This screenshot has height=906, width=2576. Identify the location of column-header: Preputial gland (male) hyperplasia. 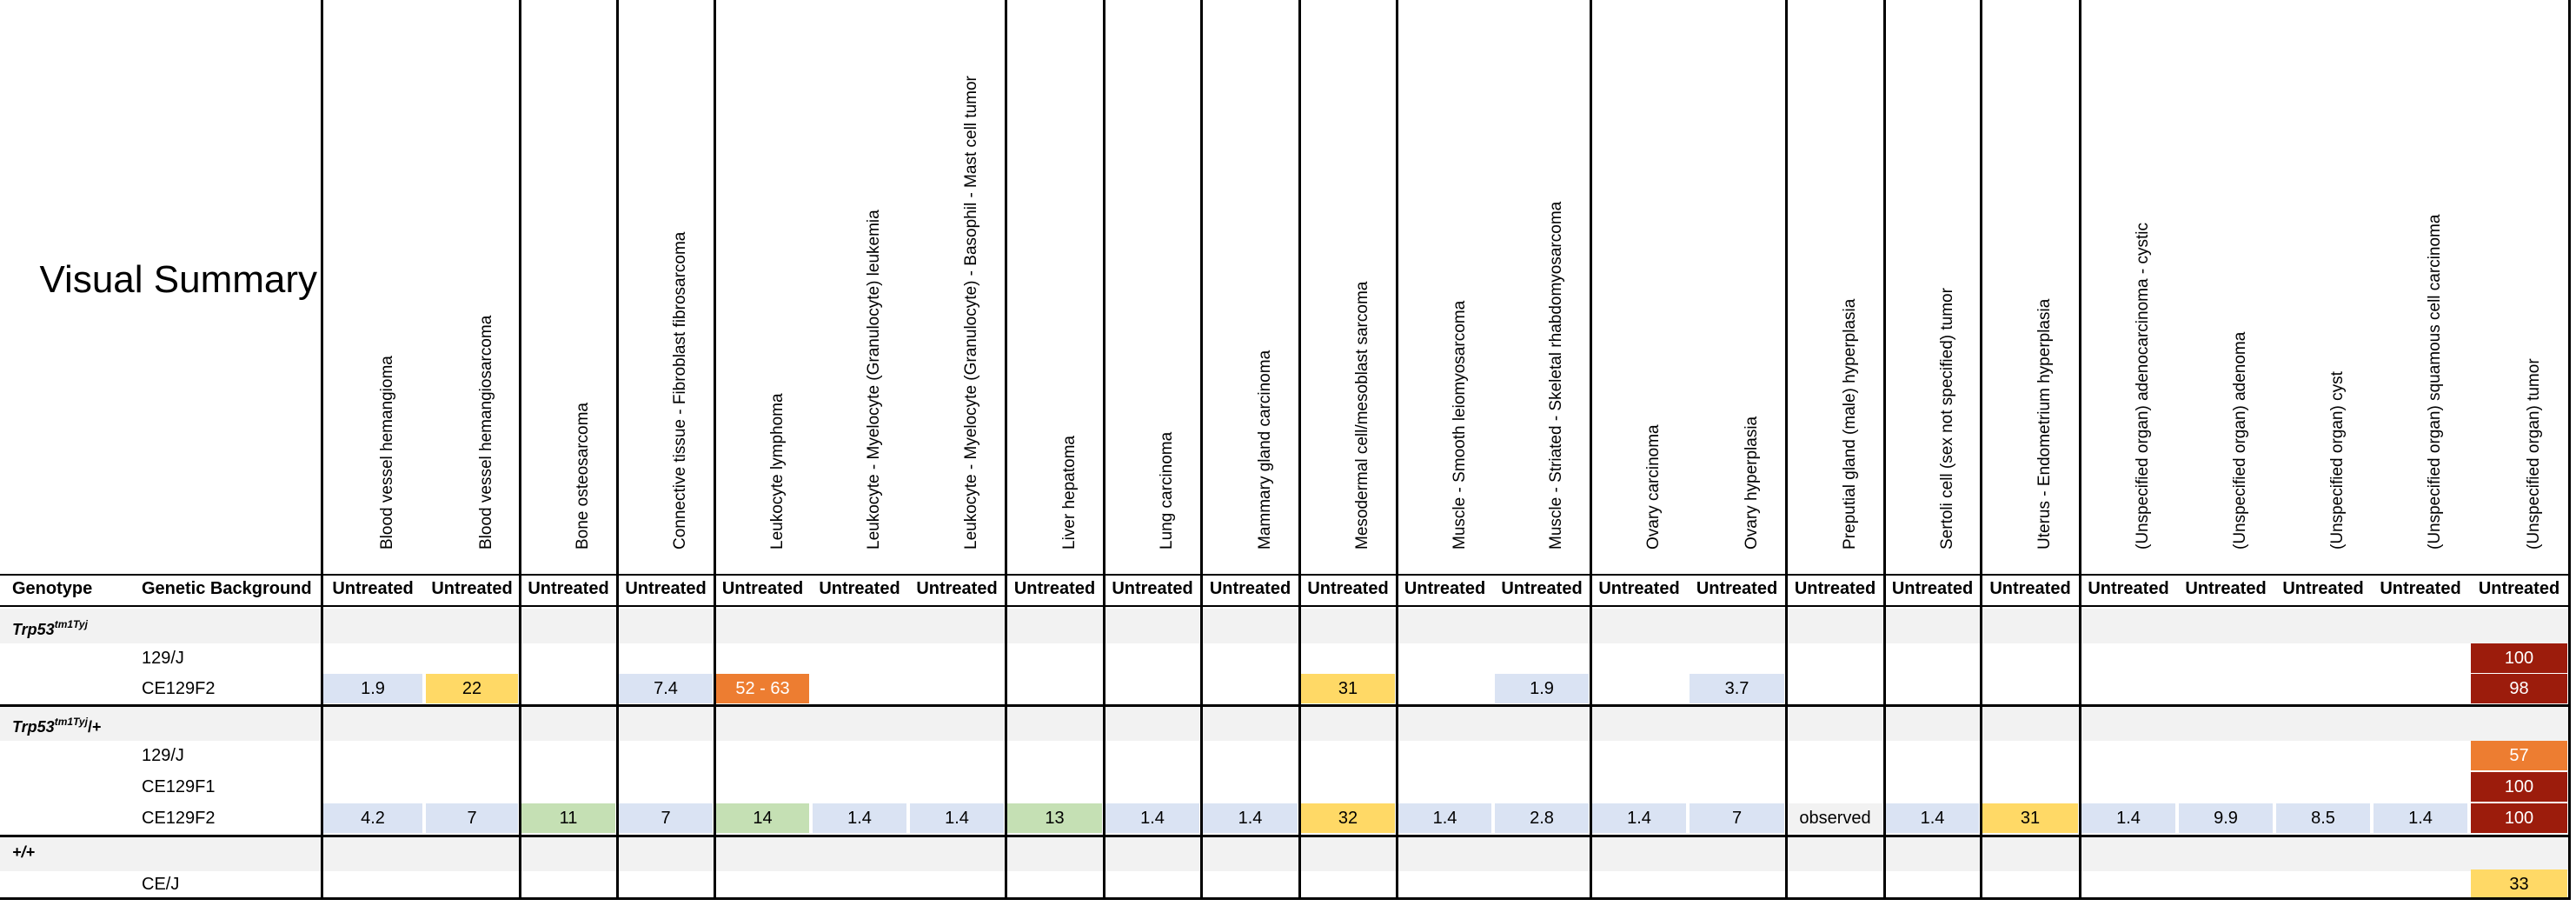
(1848, 285).